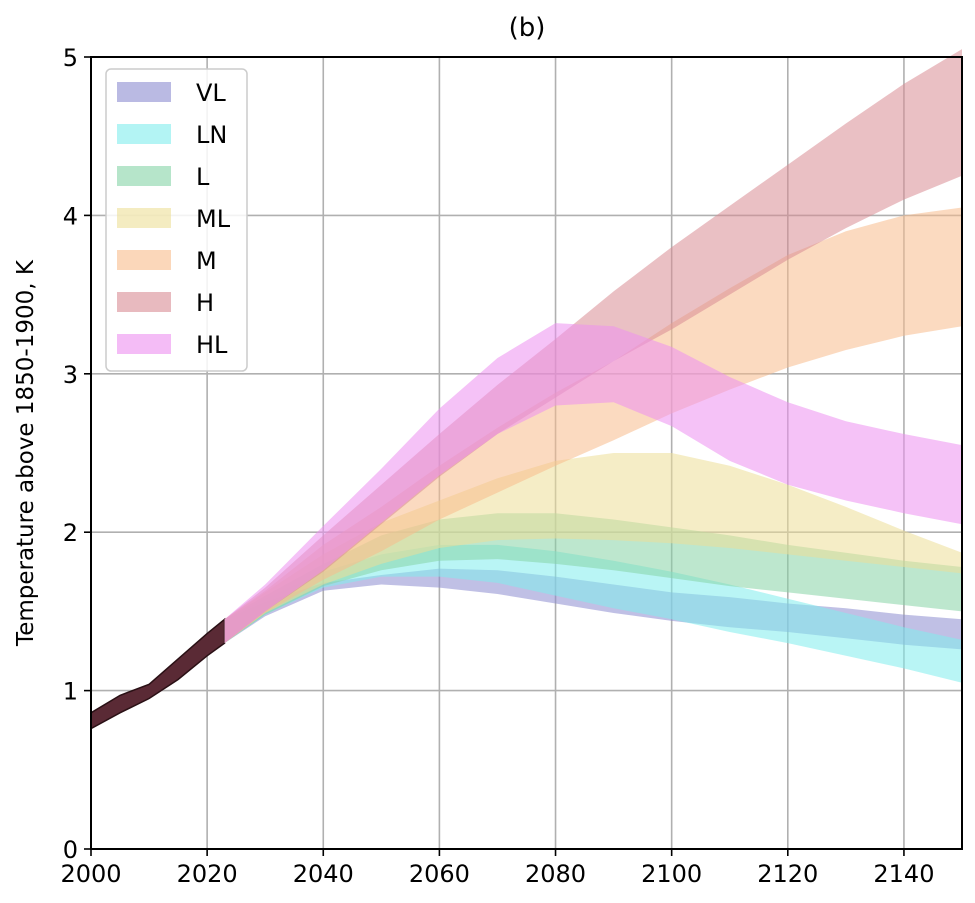 This screenshot has width=975, height=903. What do you see at coordinates (203, 177) in the screenshot?
I see `legend-label-l: L` at bounding box center [203, 177].